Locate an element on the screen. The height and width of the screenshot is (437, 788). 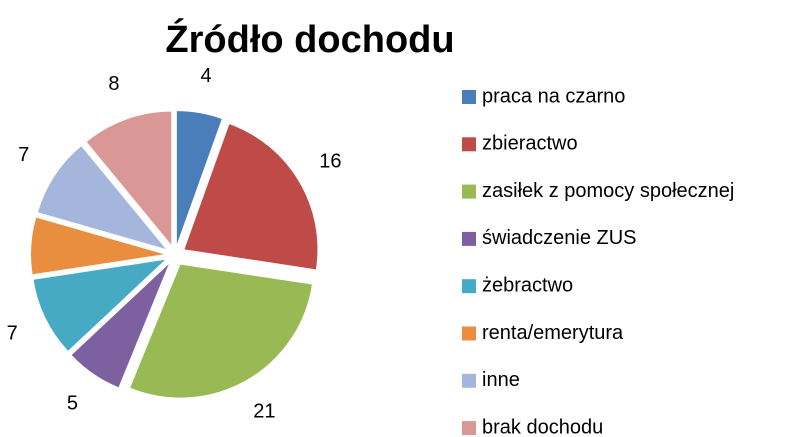
legend-label: inne is located at coordinates (501, 380).